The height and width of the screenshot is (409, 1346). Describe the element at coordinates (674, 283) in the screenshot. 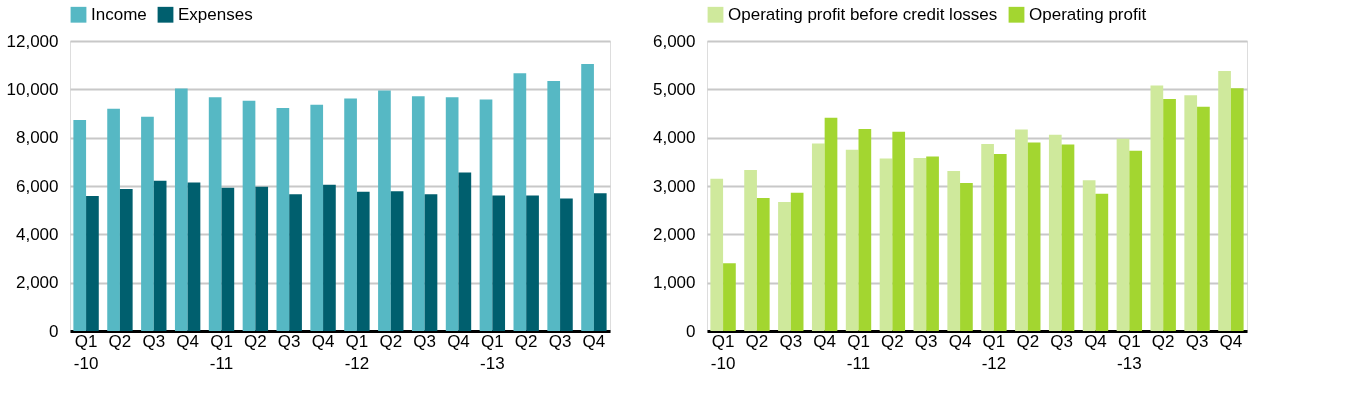

I see `y-tick-label: 1,000` at that location.